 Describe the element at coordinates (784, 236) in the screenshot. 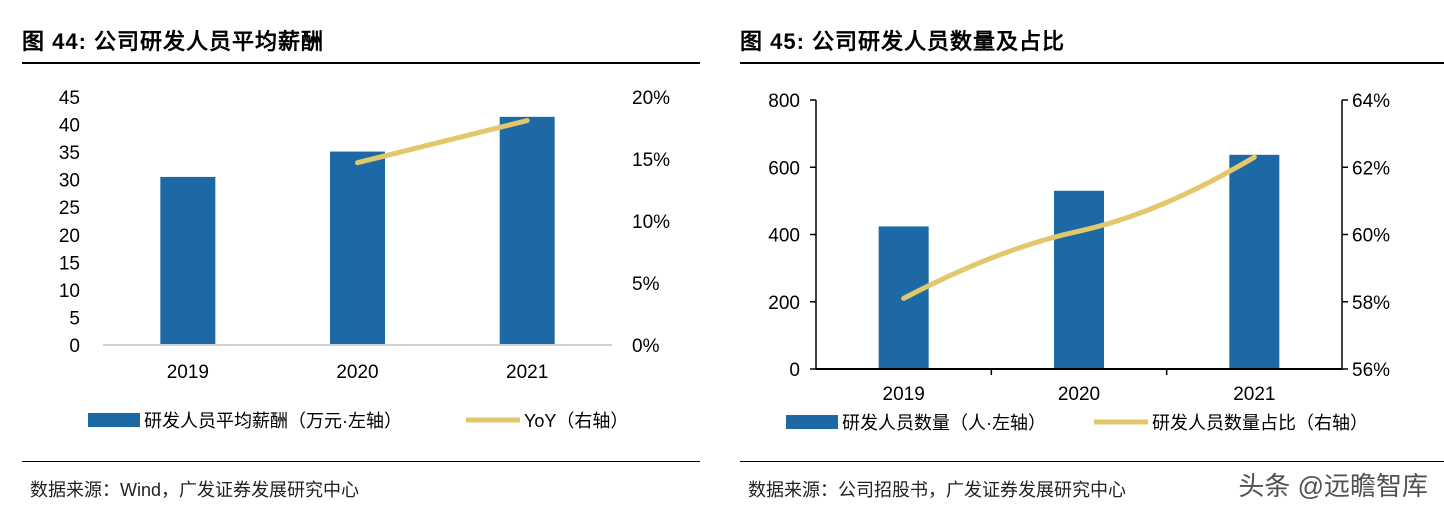

I see `y-left-tick-label: 400` at that location.